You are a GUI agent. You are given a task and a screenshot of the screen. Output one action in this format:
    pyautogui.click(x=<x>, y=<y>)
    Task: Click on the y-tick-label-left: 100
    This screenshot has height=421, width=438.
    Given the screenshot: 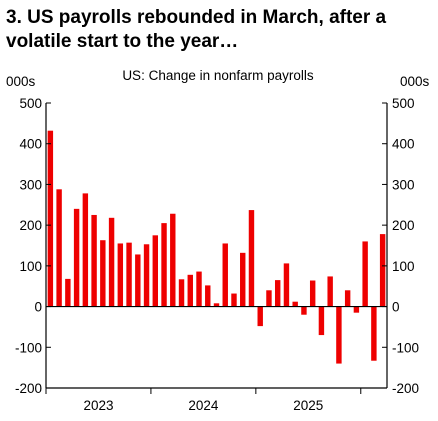 What is the action you would take?
    pyautogui.click(x=30, y=266)
    